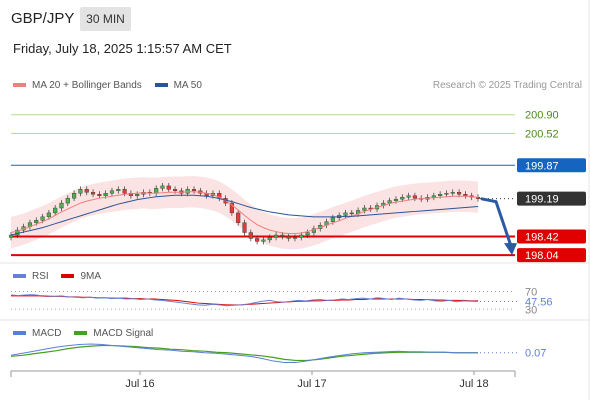 Image resolution: width=590 pixels, height=400 pixels. What do you see at coordinates (539, 302) in the screenshot?
I see `rsi-axis-label: 47.56` at bounding box center [539, 302].